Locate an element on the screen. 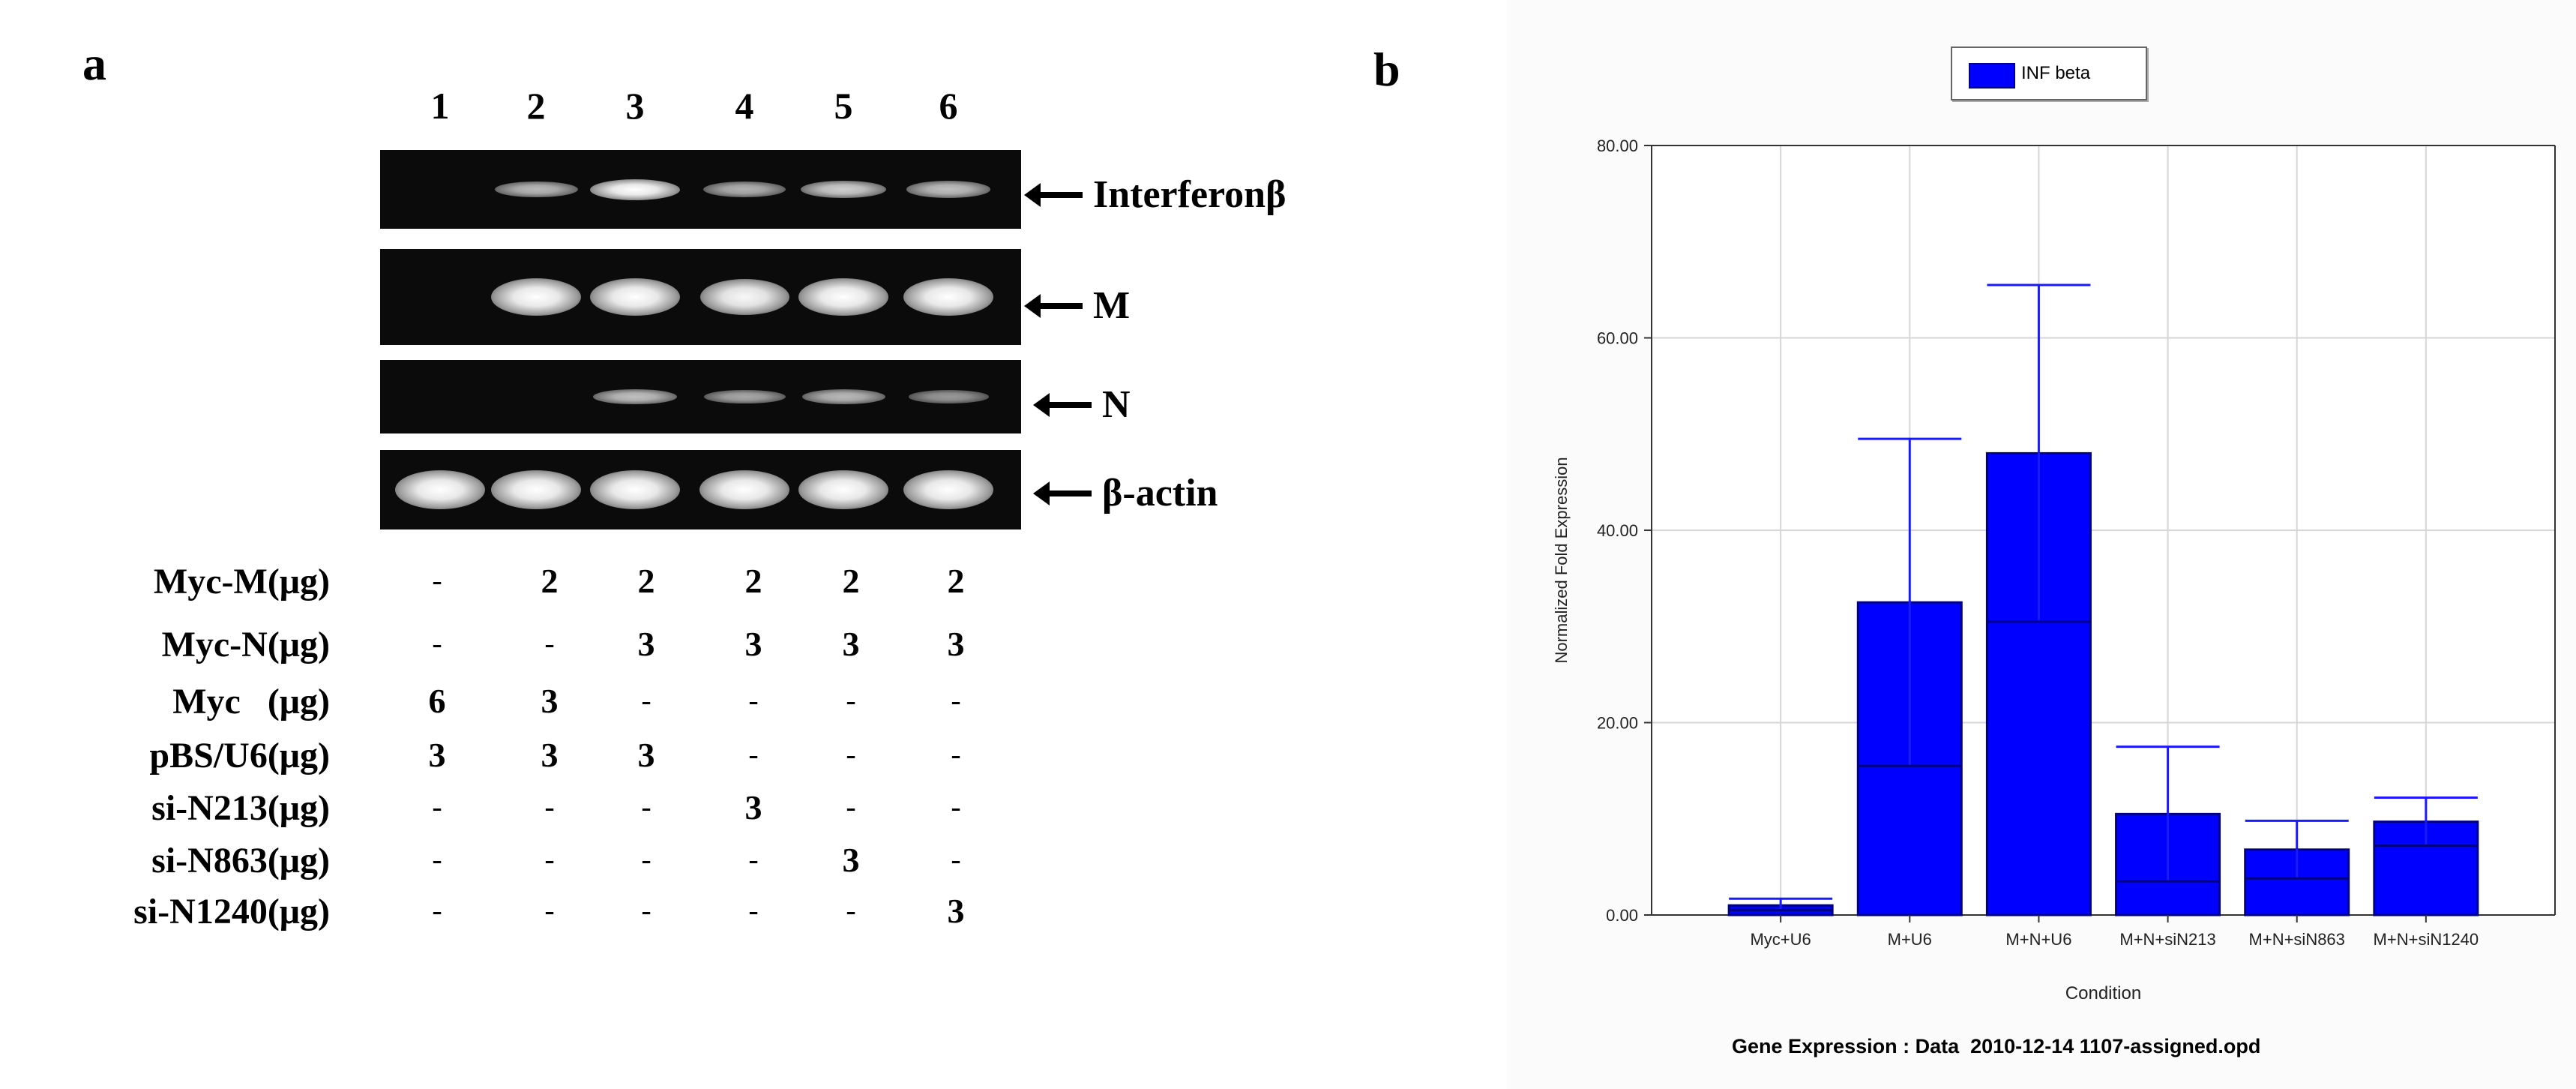 The width and height of the screenshot is (2576, 1089). x-tick-label: M+U6 is located at coordinates (1910, 939).